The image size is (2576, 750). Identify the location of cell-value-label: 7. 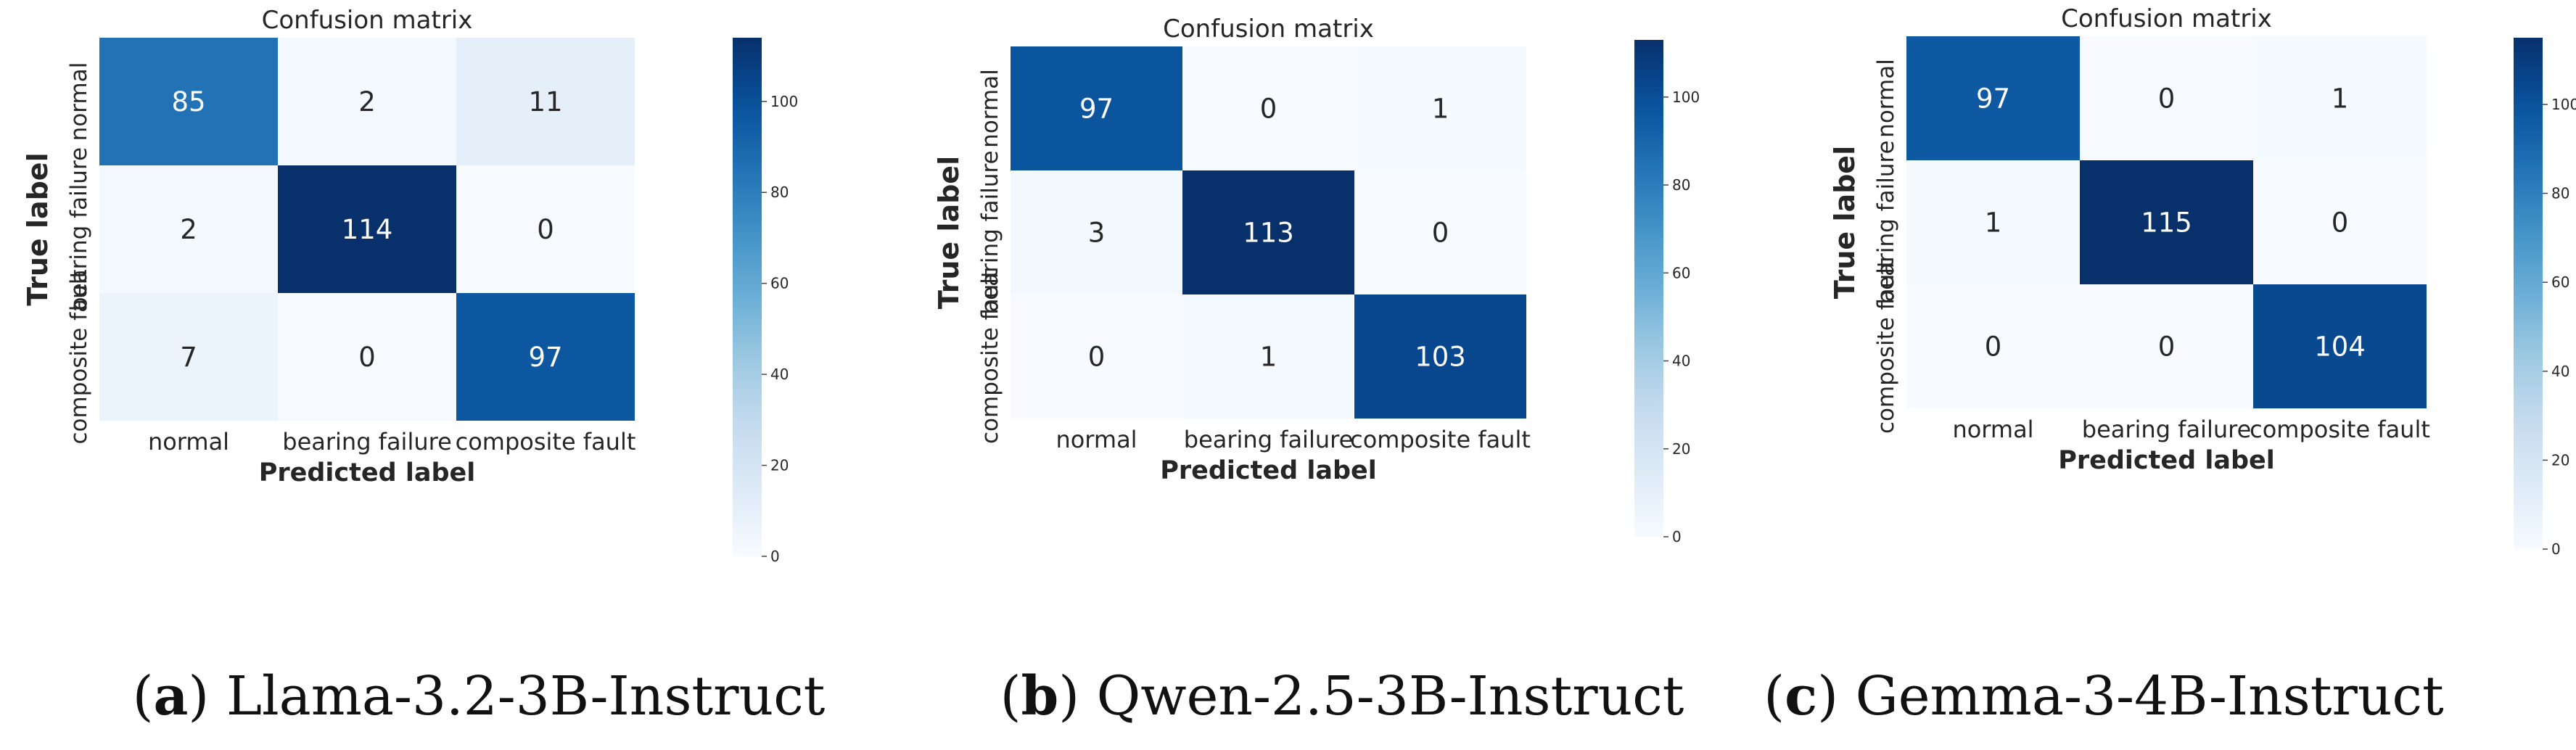
(188, 357).